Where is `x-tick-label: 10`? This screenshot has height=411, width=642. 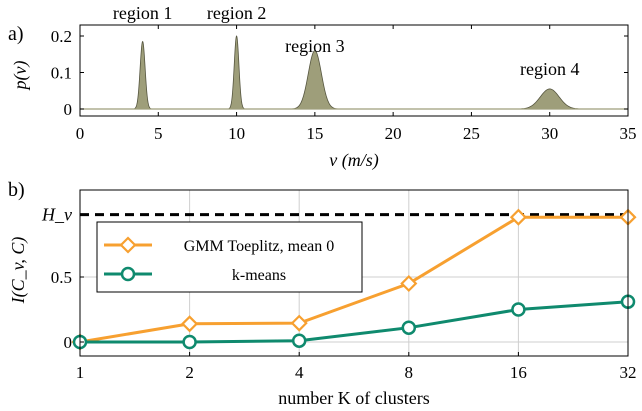 x-tick-label: 10 is located at coordinates (236, 133).